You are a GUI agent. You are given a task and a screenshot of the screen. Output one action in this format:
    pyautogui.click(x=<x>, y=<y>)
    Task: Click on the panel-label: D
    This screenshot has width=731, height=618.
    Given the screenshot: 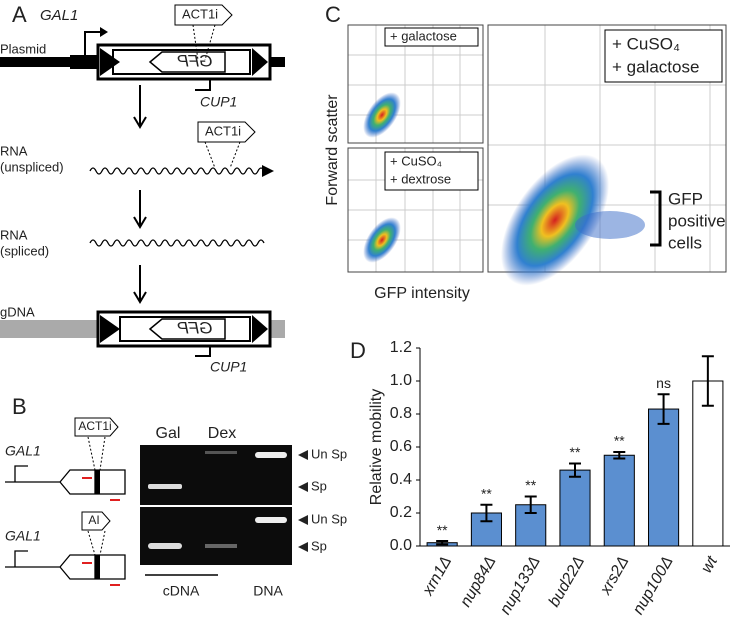 What is the action you would take?
    pyautogui.click(x=358, y=350)
    